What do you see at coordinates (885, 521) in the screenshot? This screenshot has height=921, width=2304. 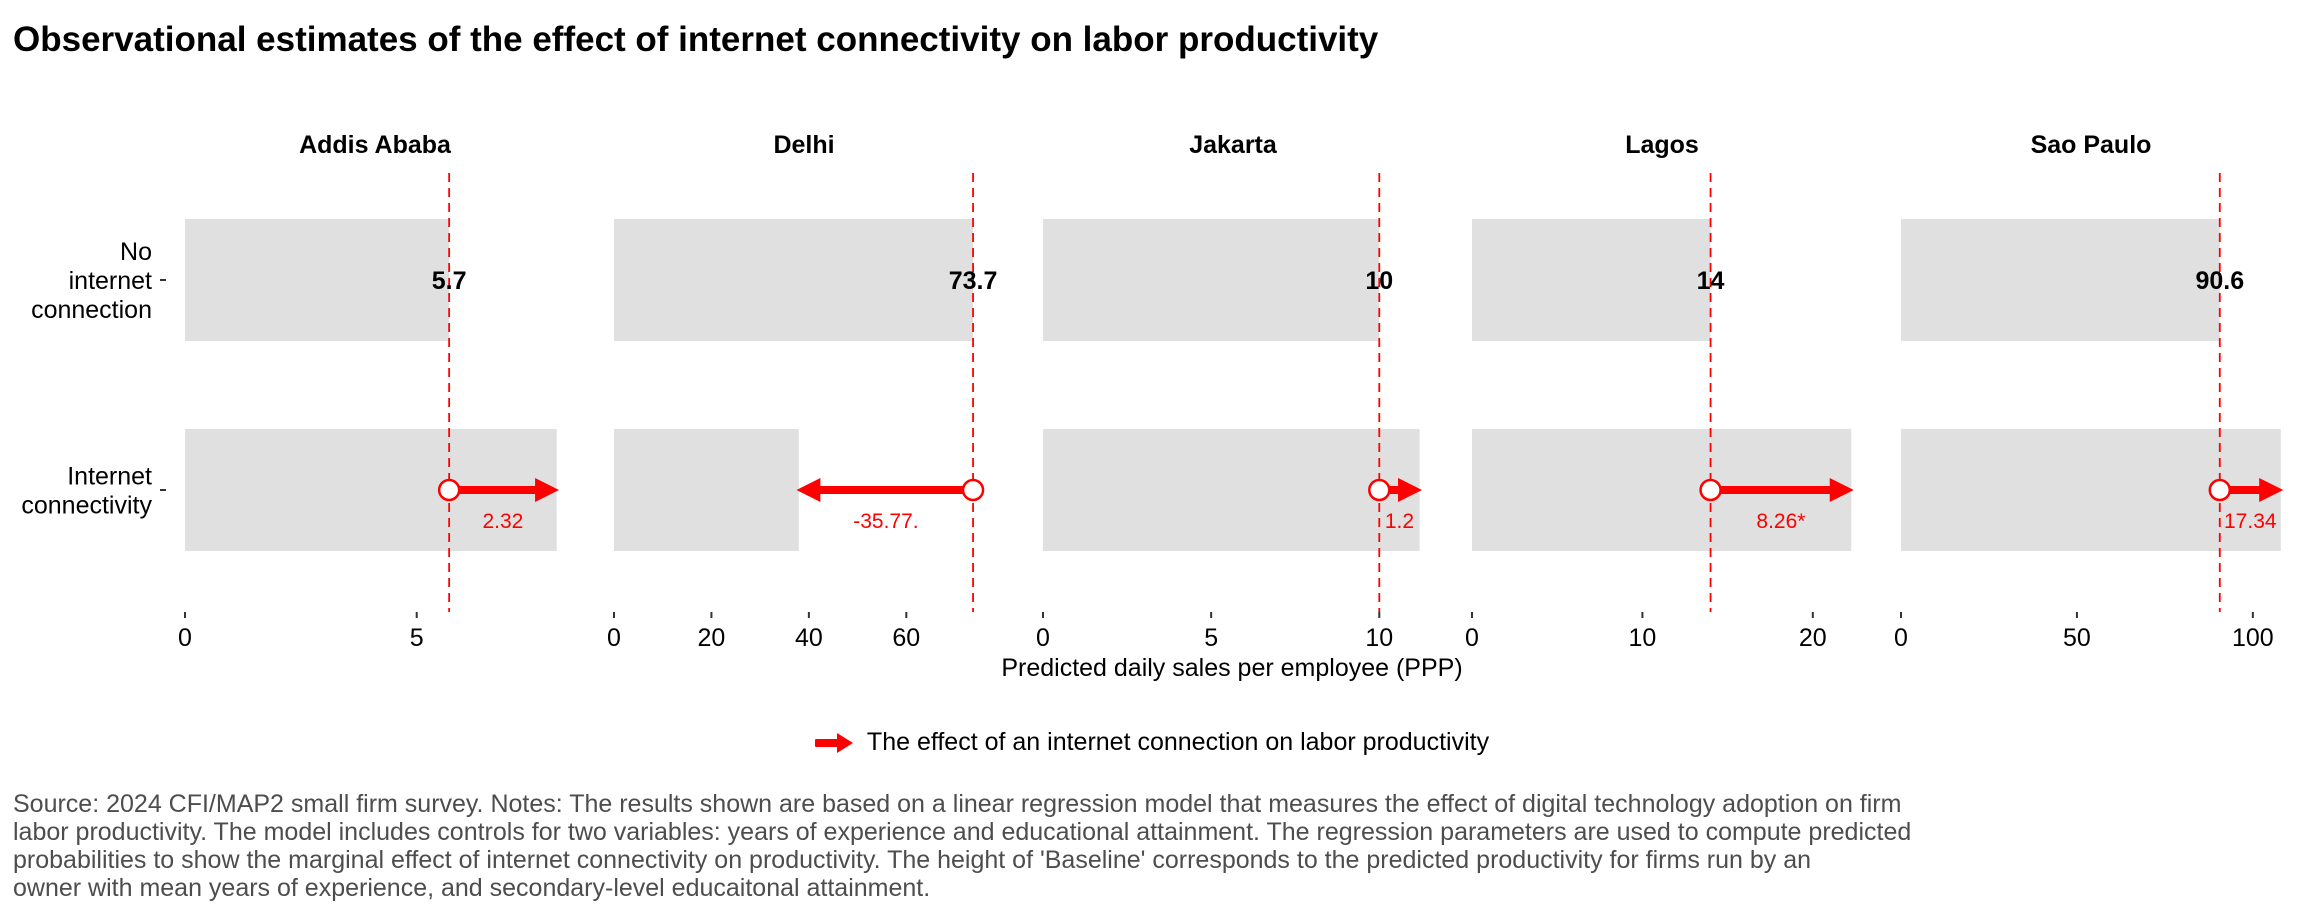 I see `effect-label: -35.77.` at bounding box center [885, 521].